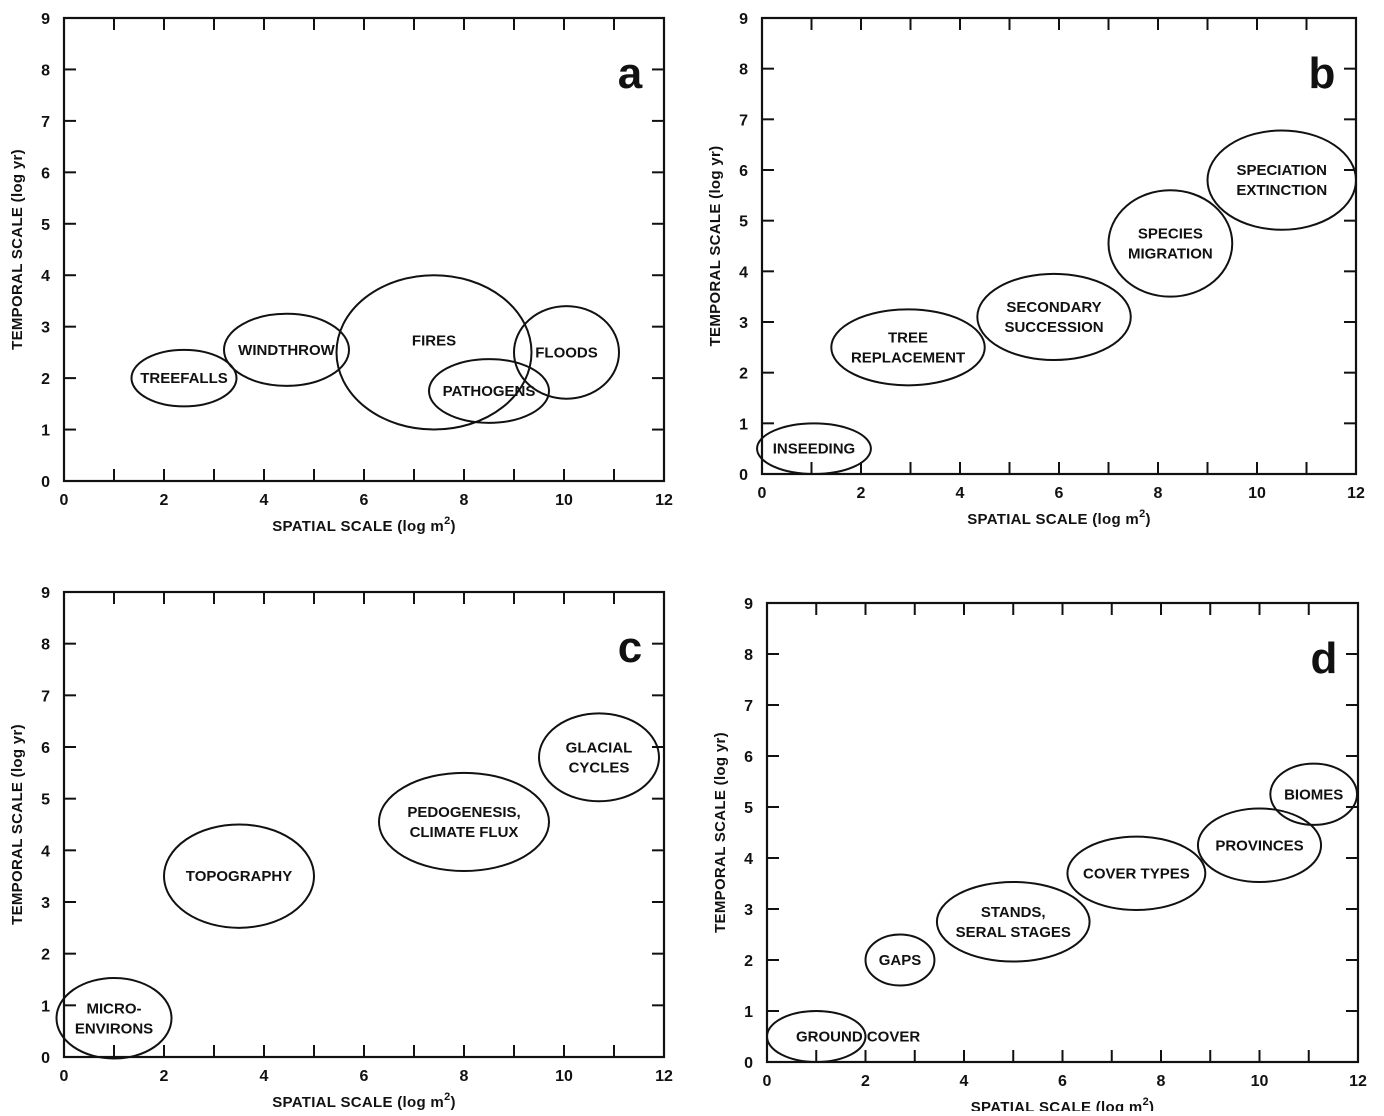  I want to click on panel-letter: a, so click(630, 73).